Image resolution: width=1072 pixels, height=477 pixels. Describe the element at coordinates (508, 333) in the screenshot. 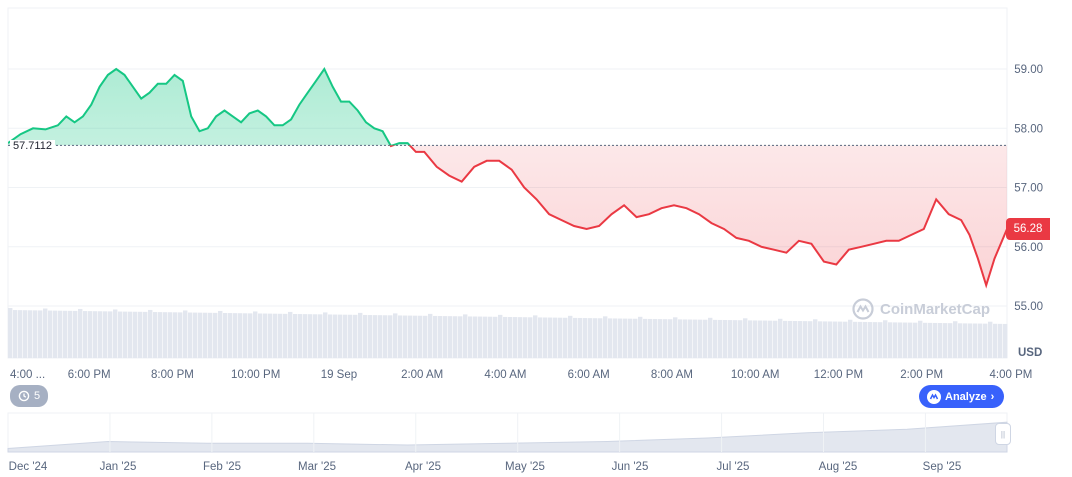

I see `volume-bars` at that location.